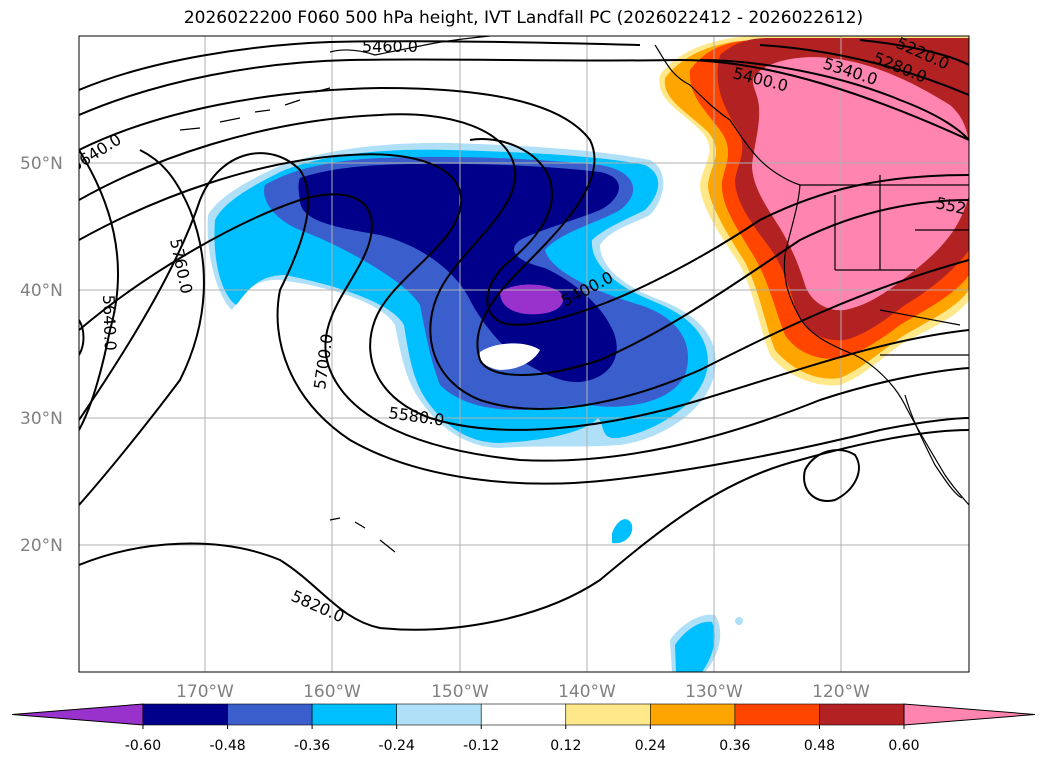 Image resolution: width=1047 pixels, height=765 pixels. I want to click on lat-label: 30°N, so click(41, 419).